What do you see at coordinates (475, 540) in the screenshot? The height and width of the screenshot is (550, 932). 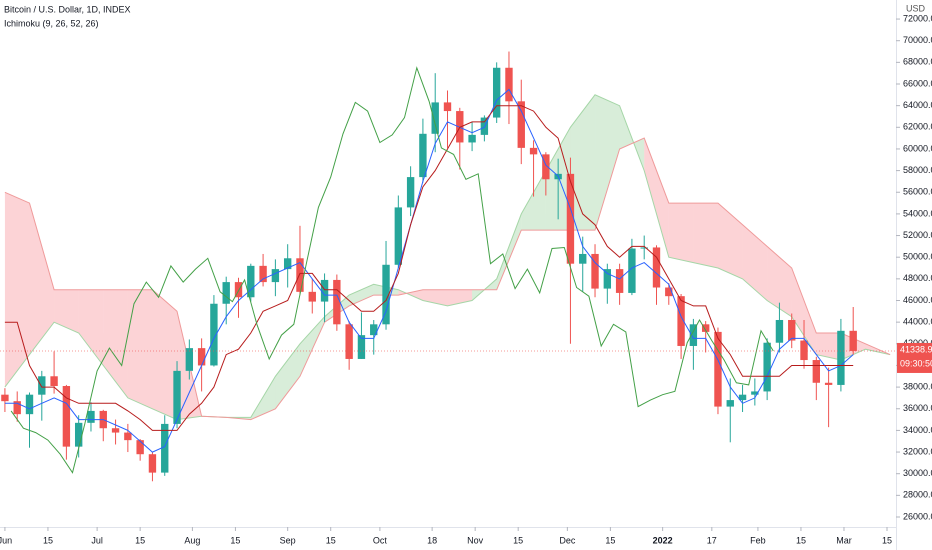 I see `x-tick-label: Nov` at bounding box center [475, 540].